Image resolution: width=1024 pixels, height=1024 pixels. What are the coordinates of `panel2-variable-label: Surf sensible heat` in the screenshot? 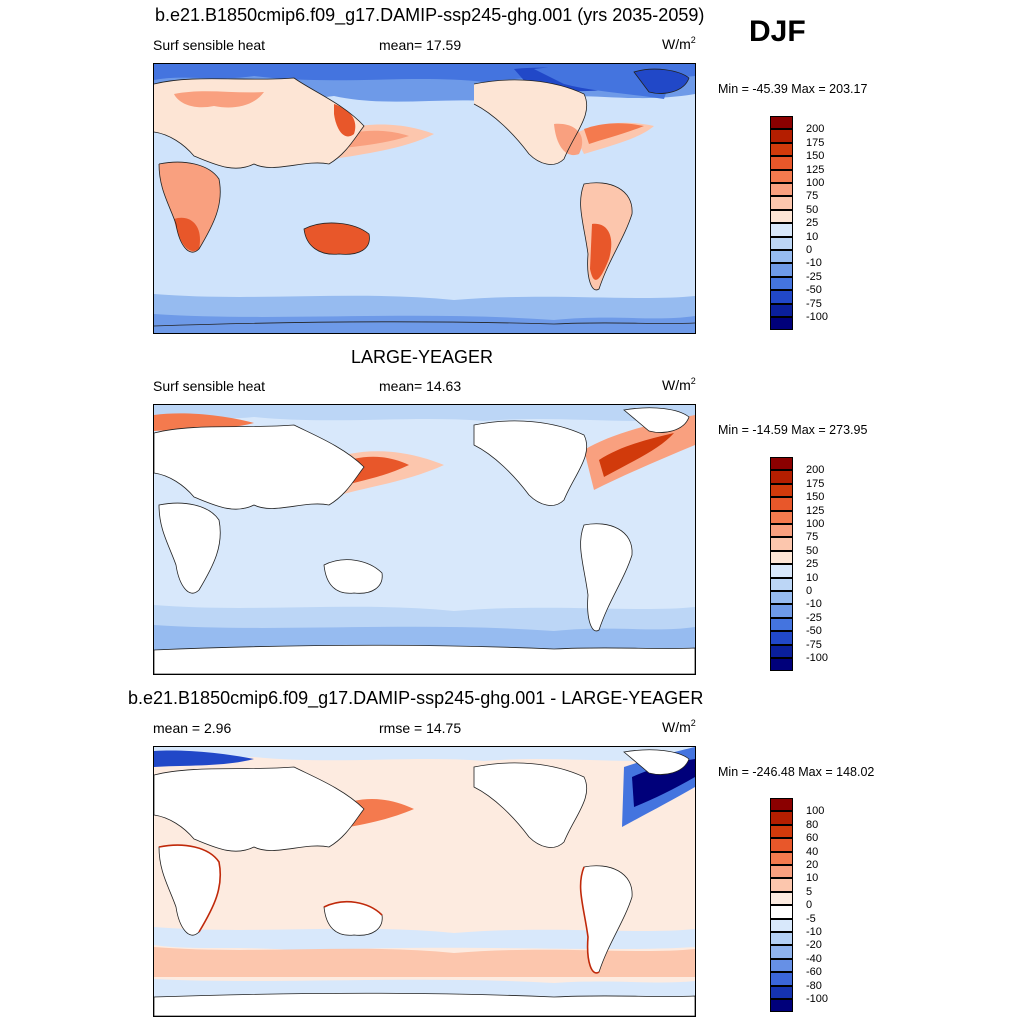 It's located at (209, 386).